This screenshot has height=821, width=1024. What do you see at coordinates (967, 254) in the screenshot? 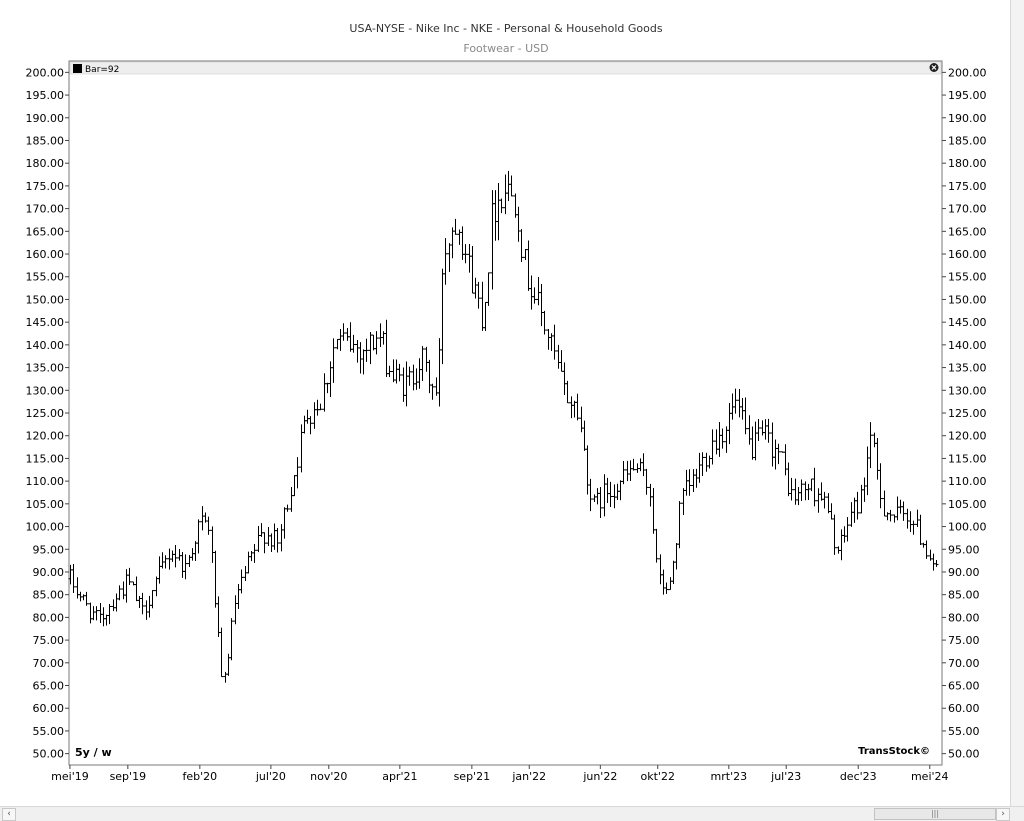
I see `y-tick-label-right: 160.00` at bounding box center [967, 254].